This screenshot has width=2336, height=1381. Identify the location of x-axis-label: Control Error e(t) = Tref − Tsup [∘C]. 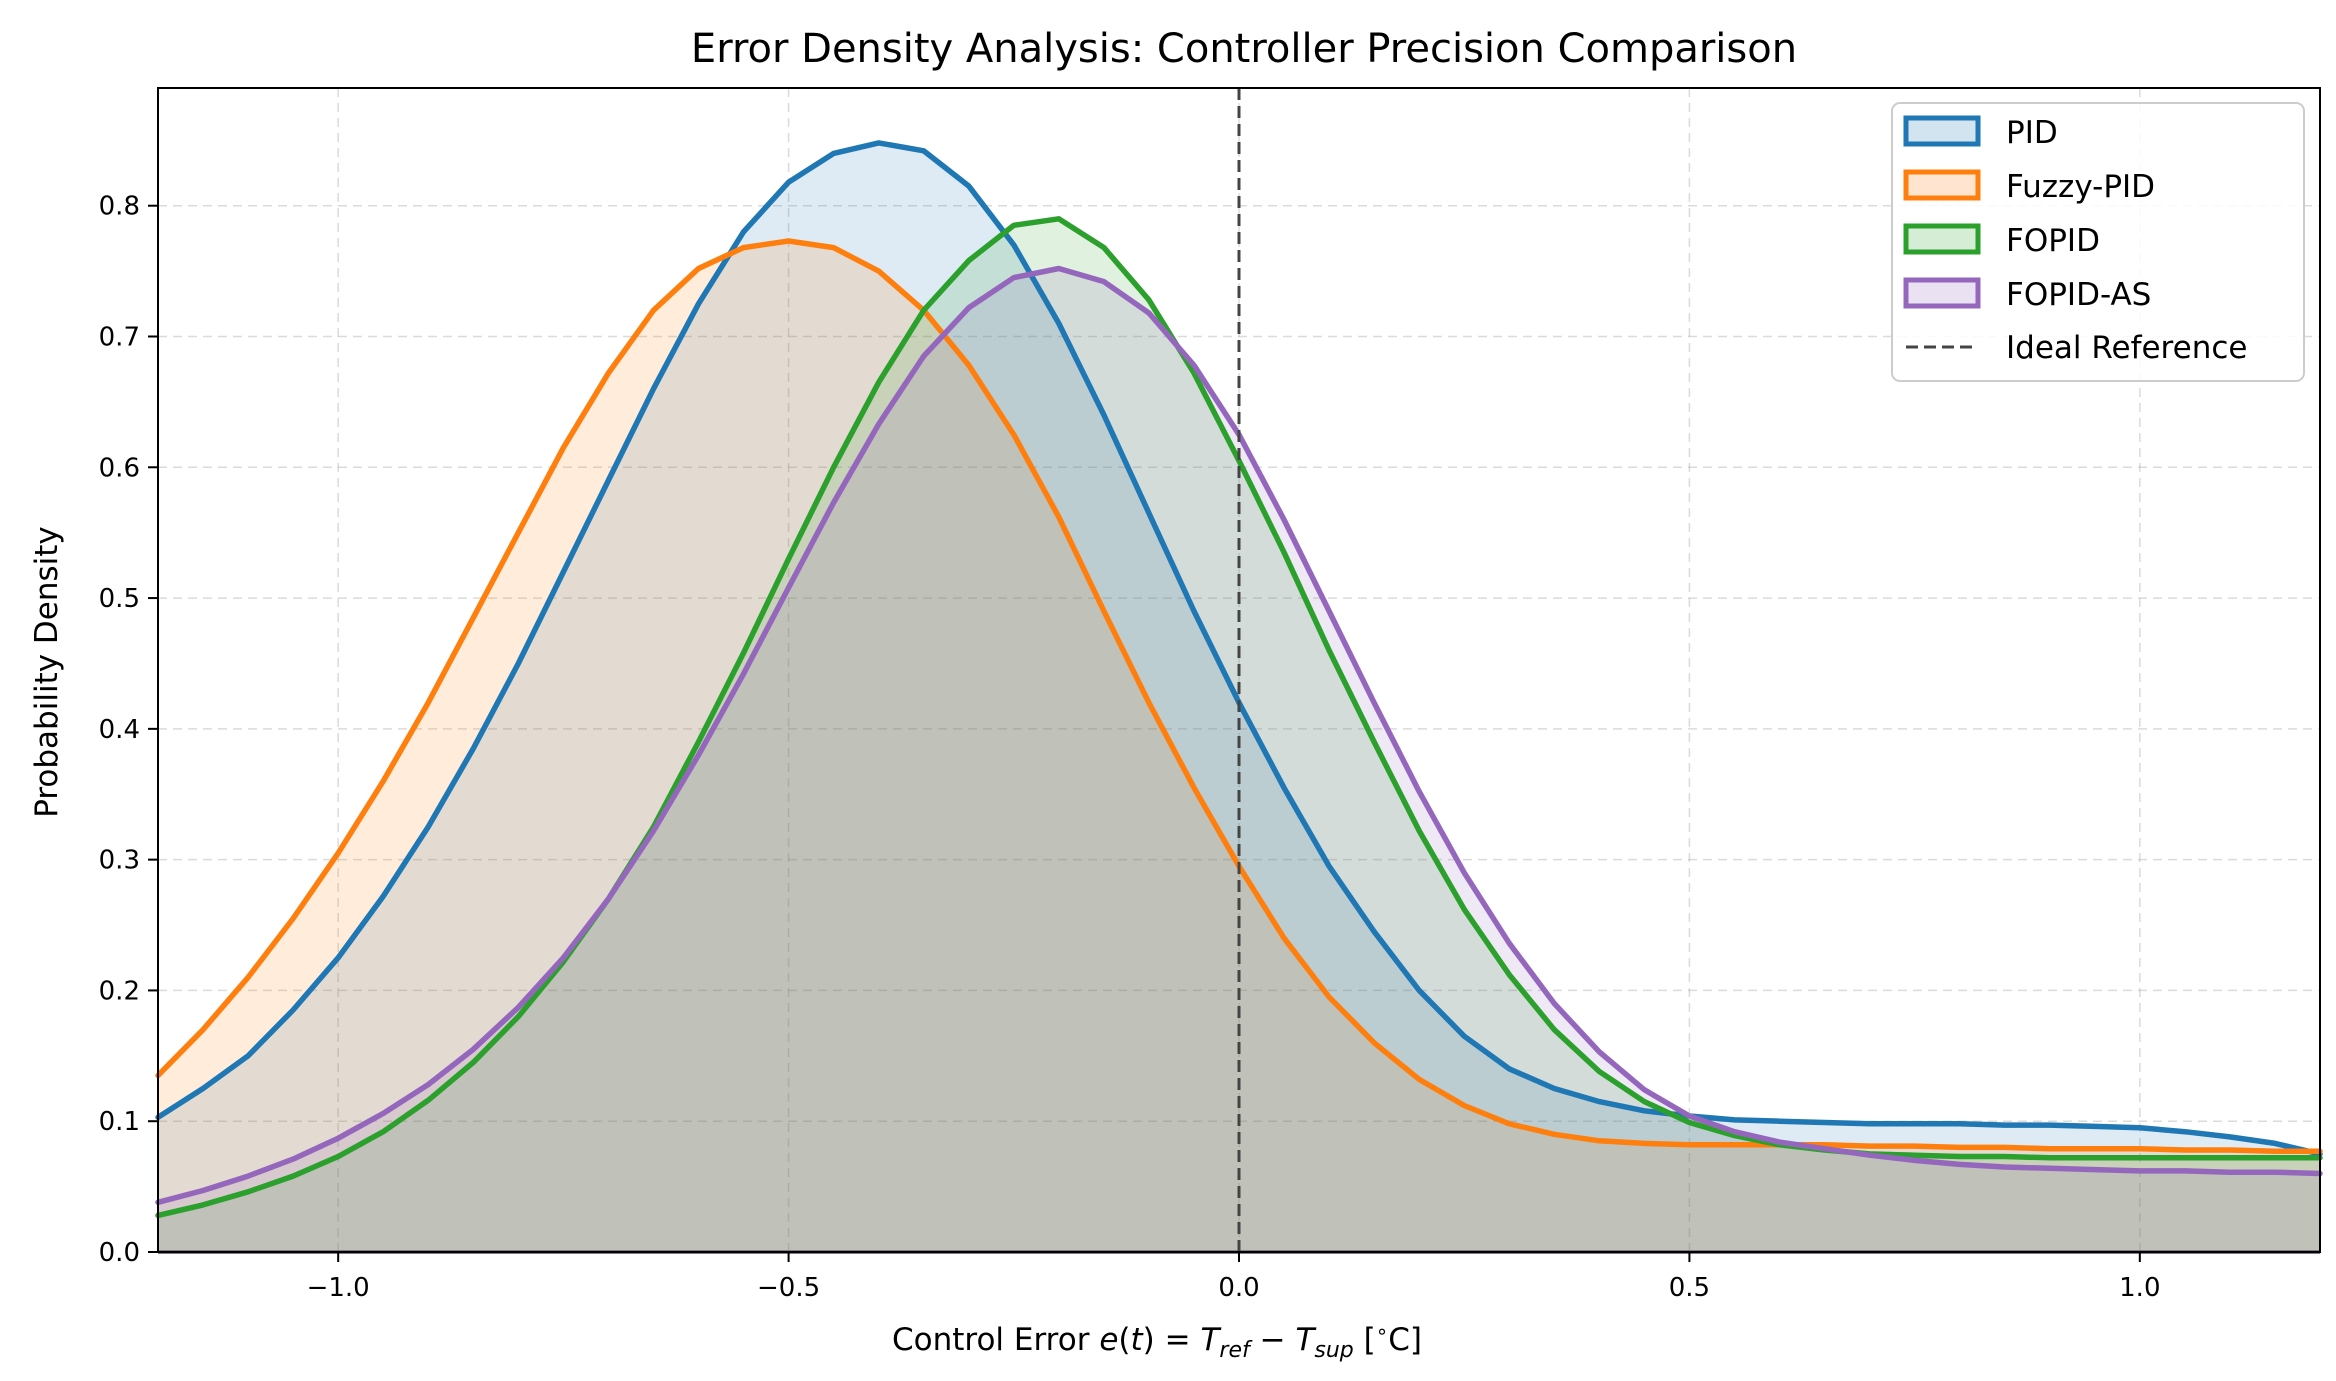
(1157, 1341).